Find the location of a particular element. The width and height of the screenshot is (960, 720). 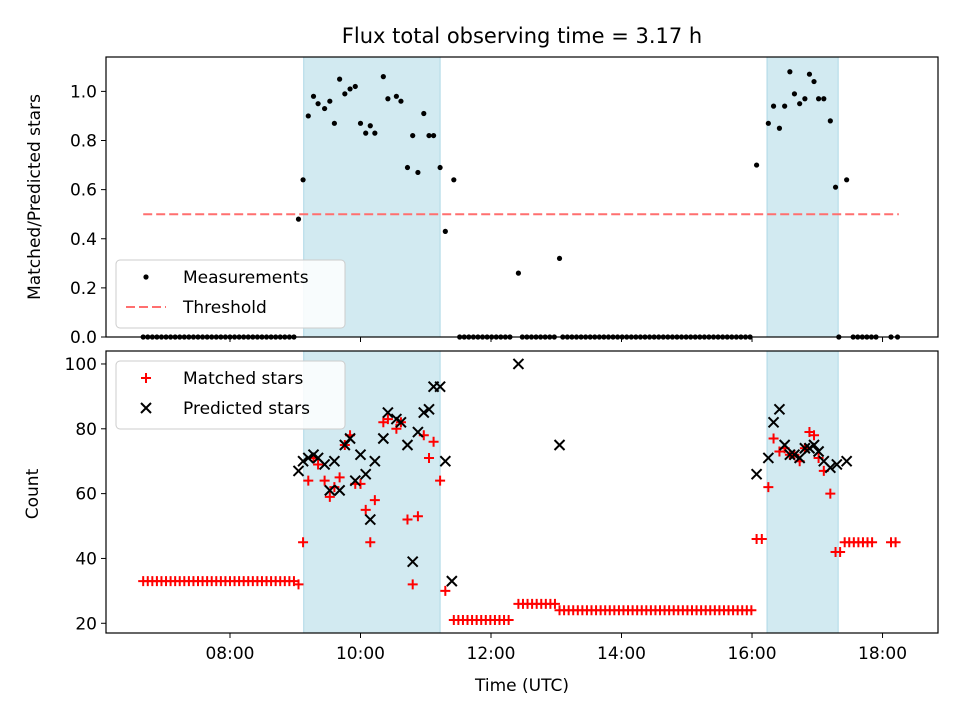

legend-label: Matched stars is located at coordinates (243, 379).